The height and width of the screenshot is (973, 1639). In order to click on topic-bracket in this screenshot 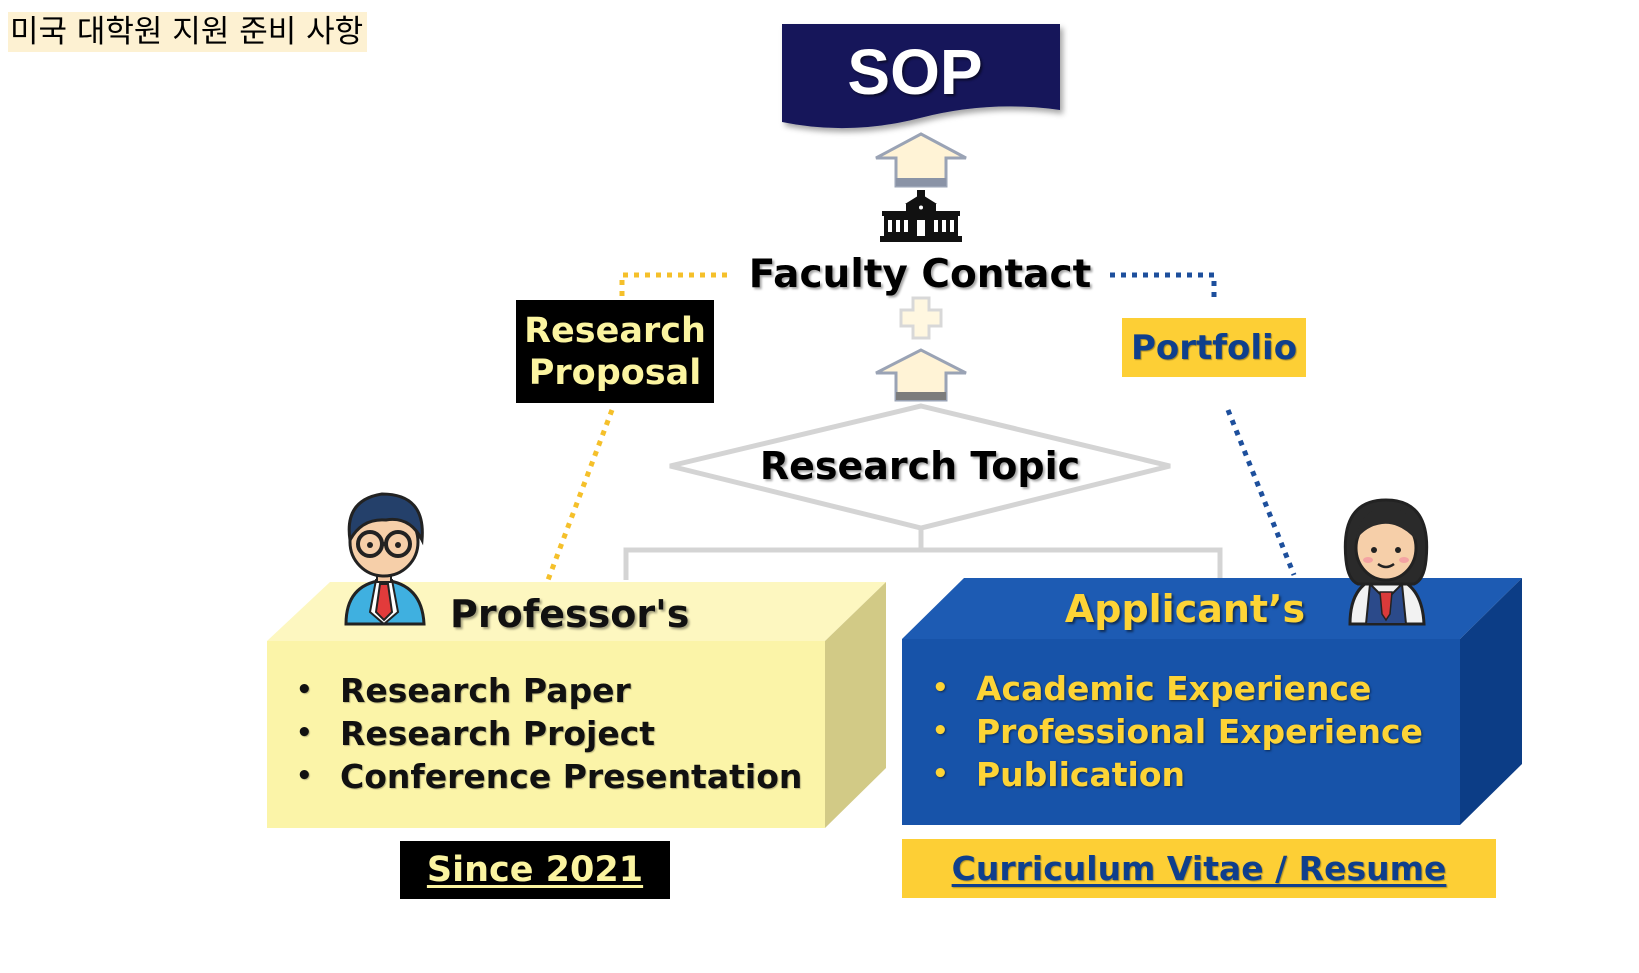, I will do `click(923, 554)`.